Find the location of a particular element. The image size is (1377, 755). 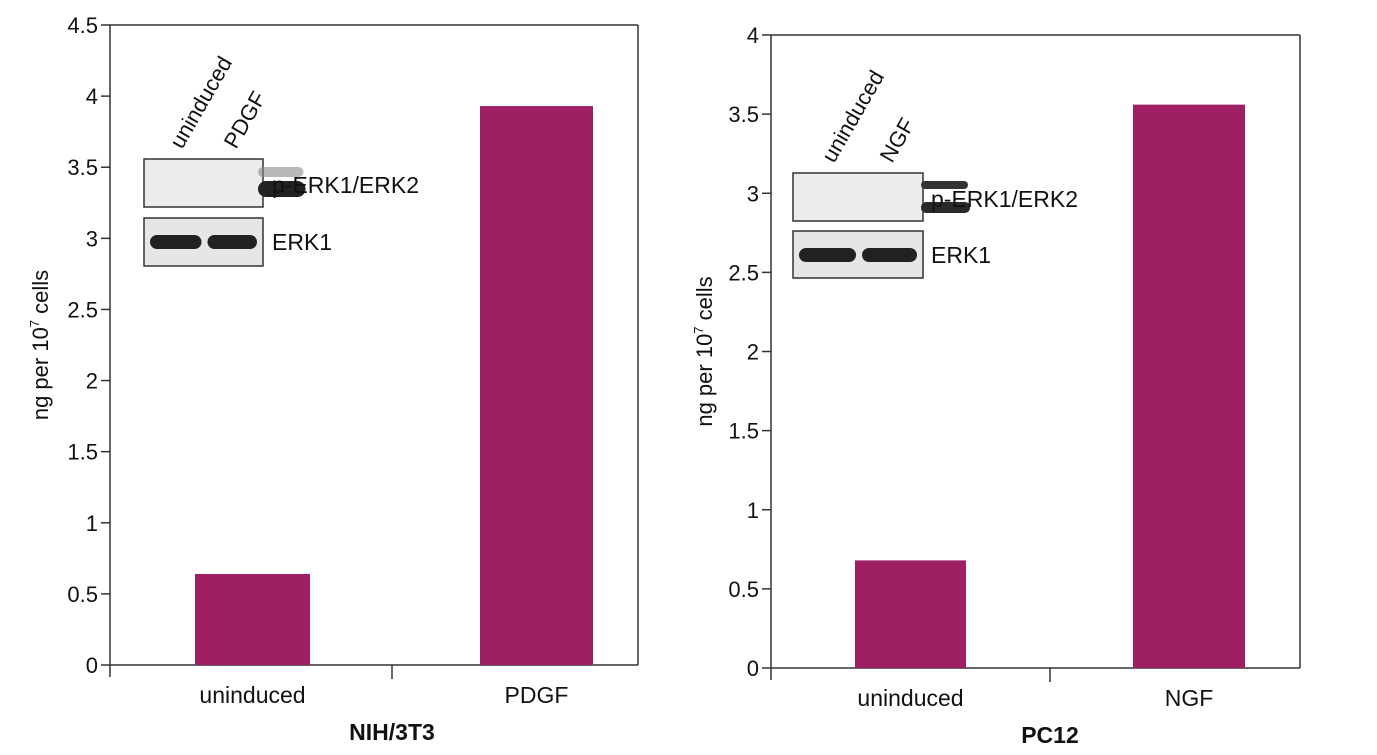

blot-lane-label: NGF is located at coordinates (897, 140).